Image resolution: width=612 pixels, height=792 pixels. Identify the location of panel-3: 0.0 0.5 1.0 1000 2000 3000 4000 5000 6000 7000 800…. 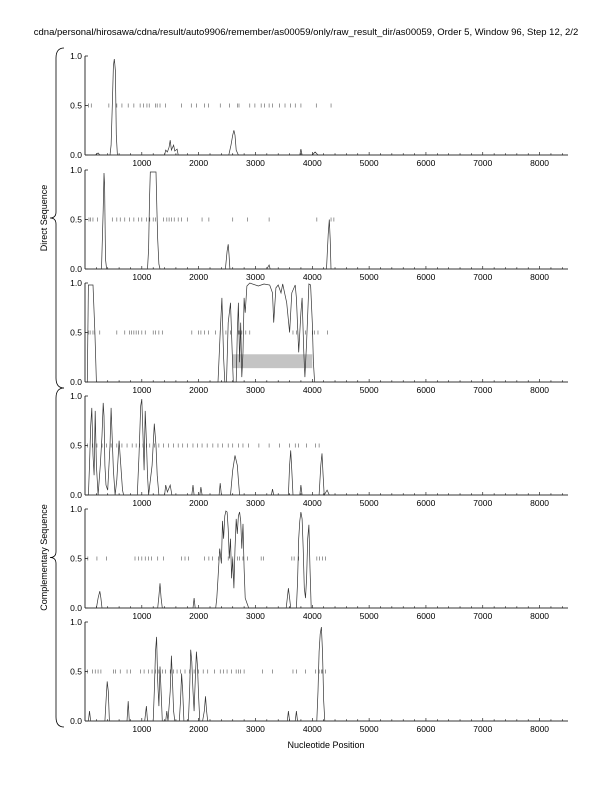
(319, 336).